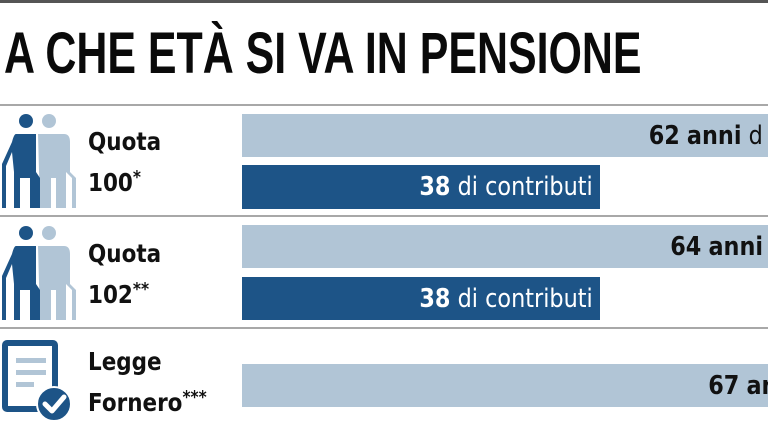  I want to click on footnote-marker: **, so click(141, 289).